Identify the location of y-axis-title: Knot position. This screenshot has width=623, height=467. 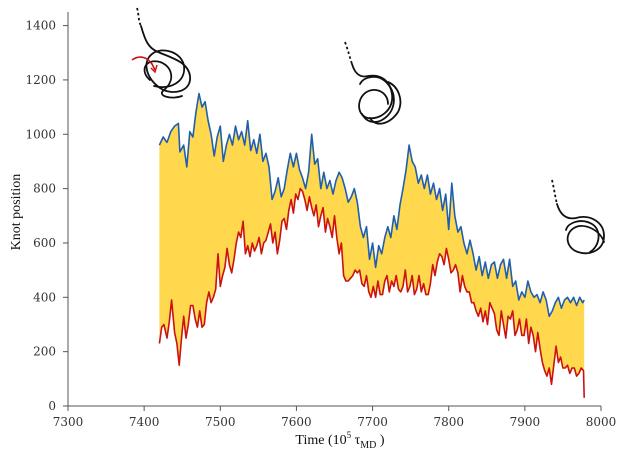
(16, 212).